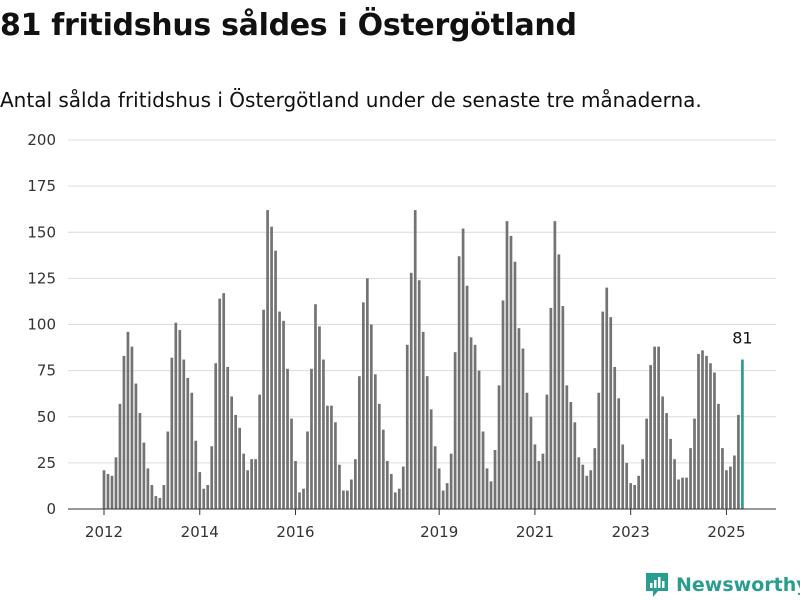  What do you see at coordinates (41, 140) in the screenshot?
I see `y-tick-label: 200` at bounding box center [41, 140].